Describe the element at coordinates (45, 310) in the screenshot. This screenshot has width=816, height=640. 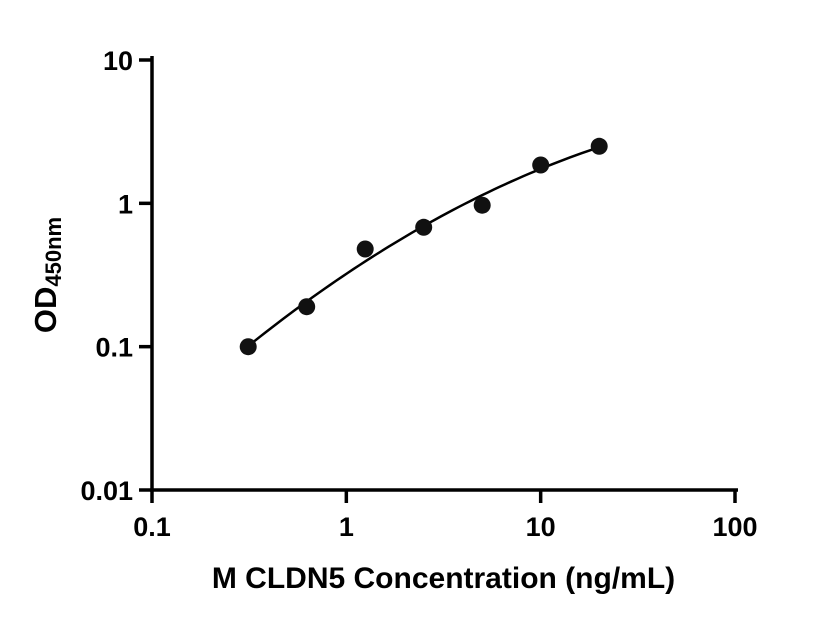
I see `y-axis-label-main: OD` at that location.